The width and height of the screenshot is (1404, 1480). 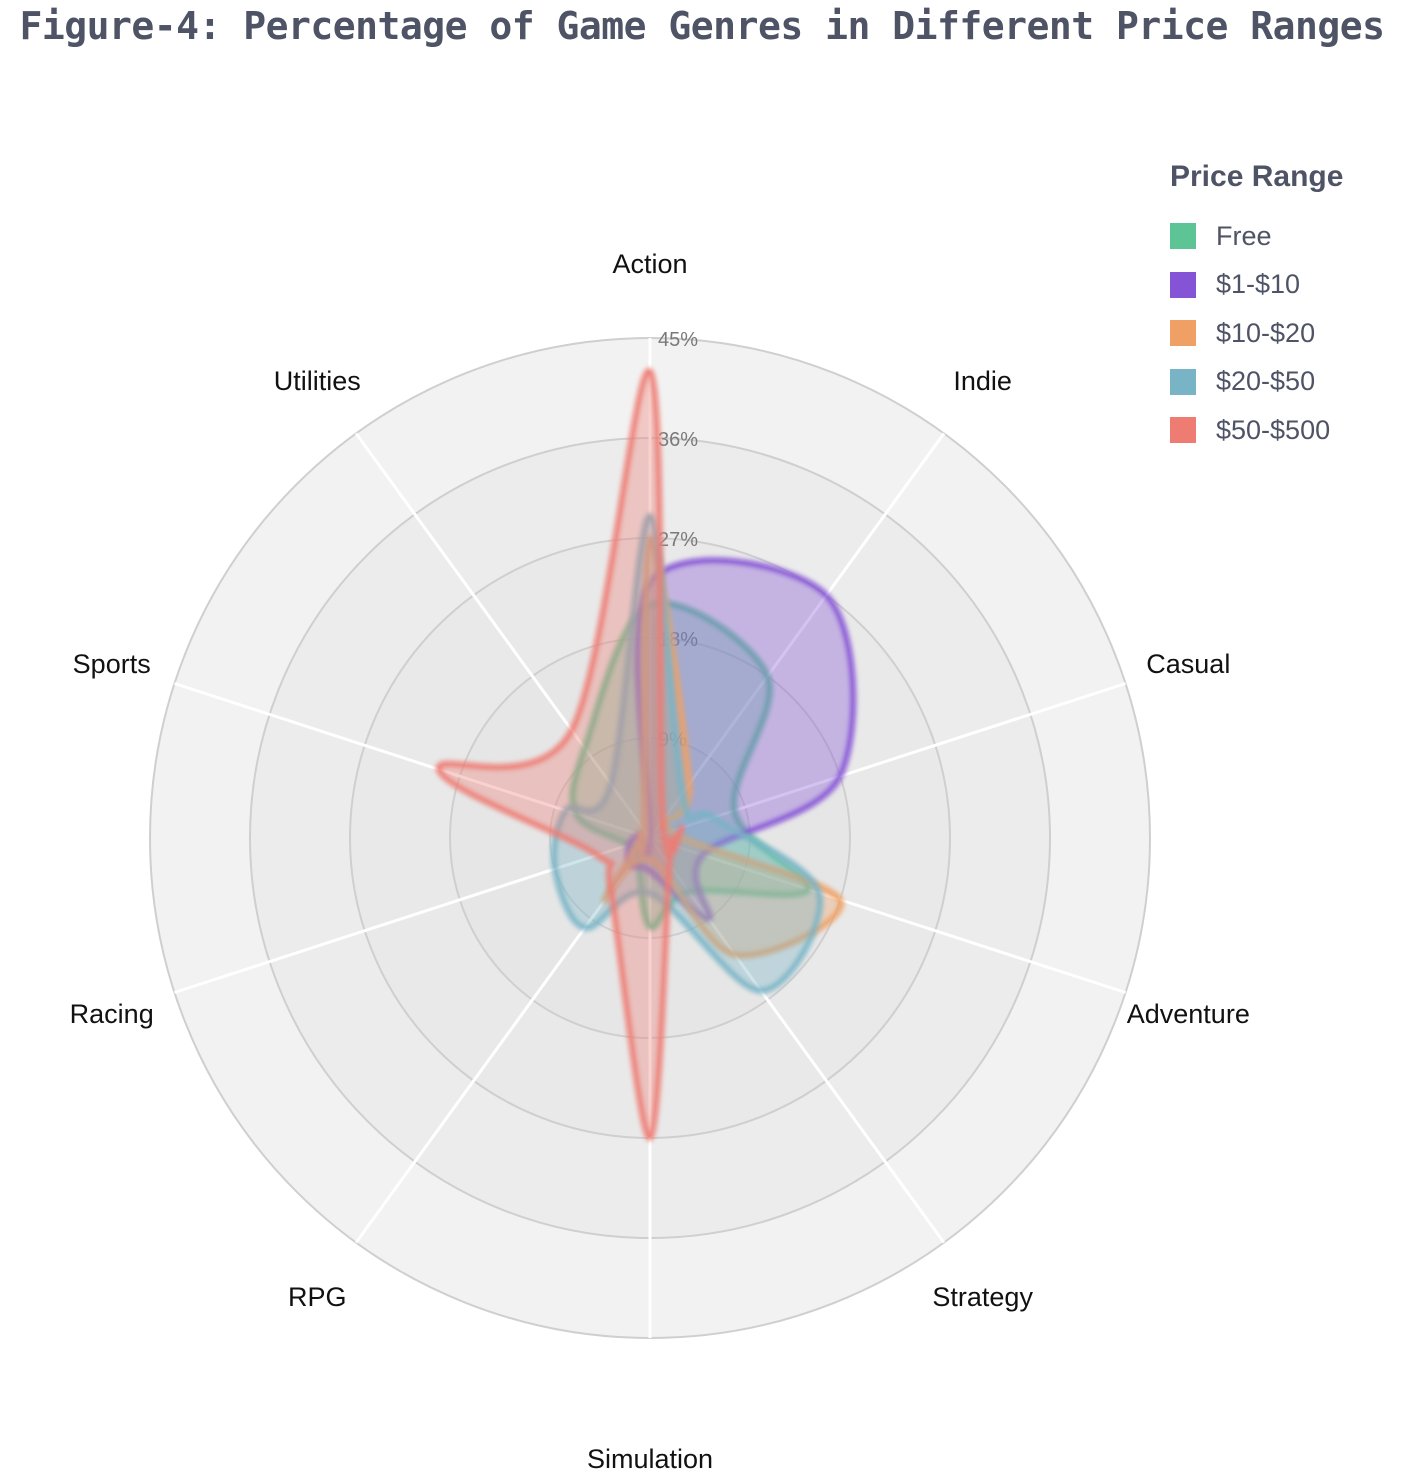 What do you see at coordinates (1266, 332) in the screenshot?
I see `legend-label-10-20: $10-$20` at bounding box center [1266, 332].